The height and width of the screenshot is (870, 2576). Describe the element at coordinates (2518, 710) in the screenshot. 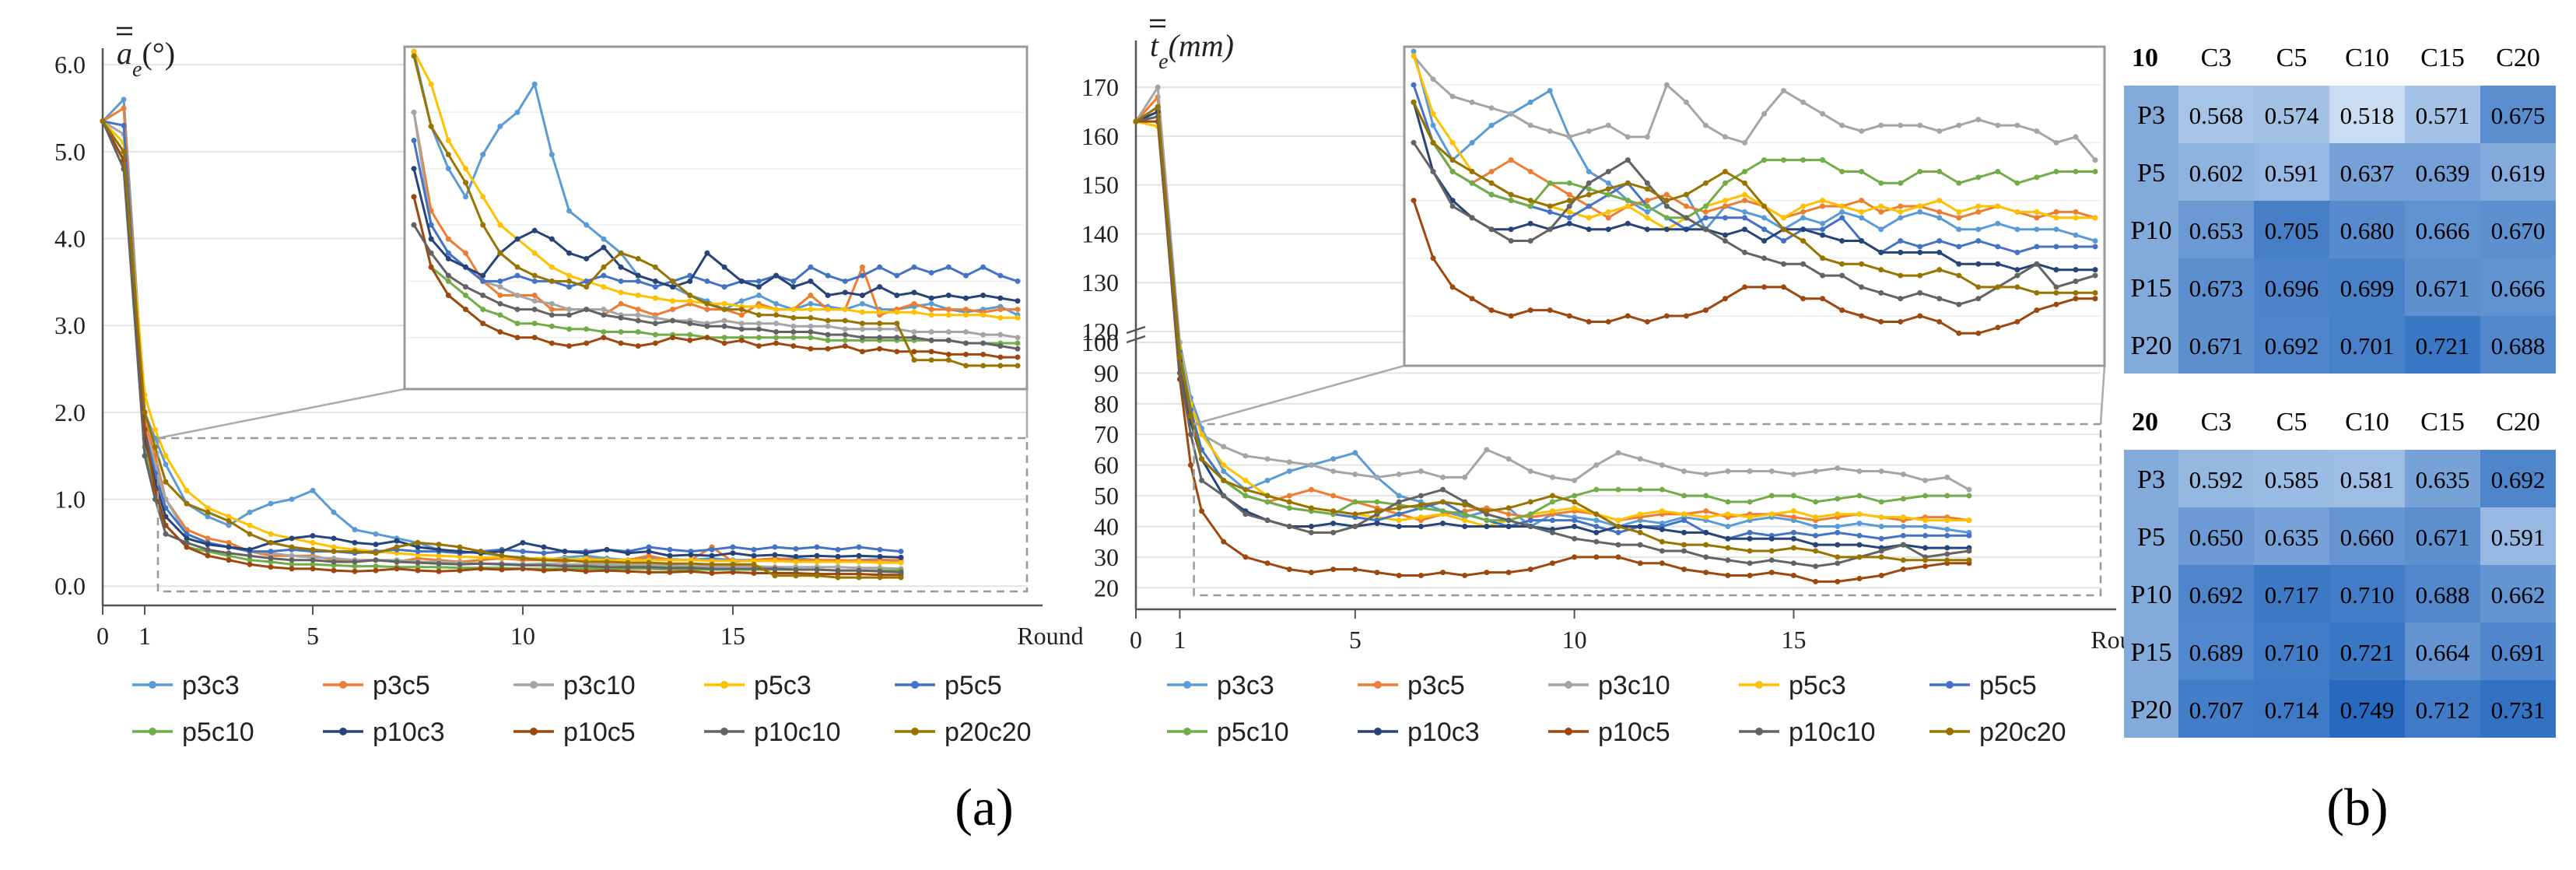

I see `heatmap-cell-value: 0.731` at that location.